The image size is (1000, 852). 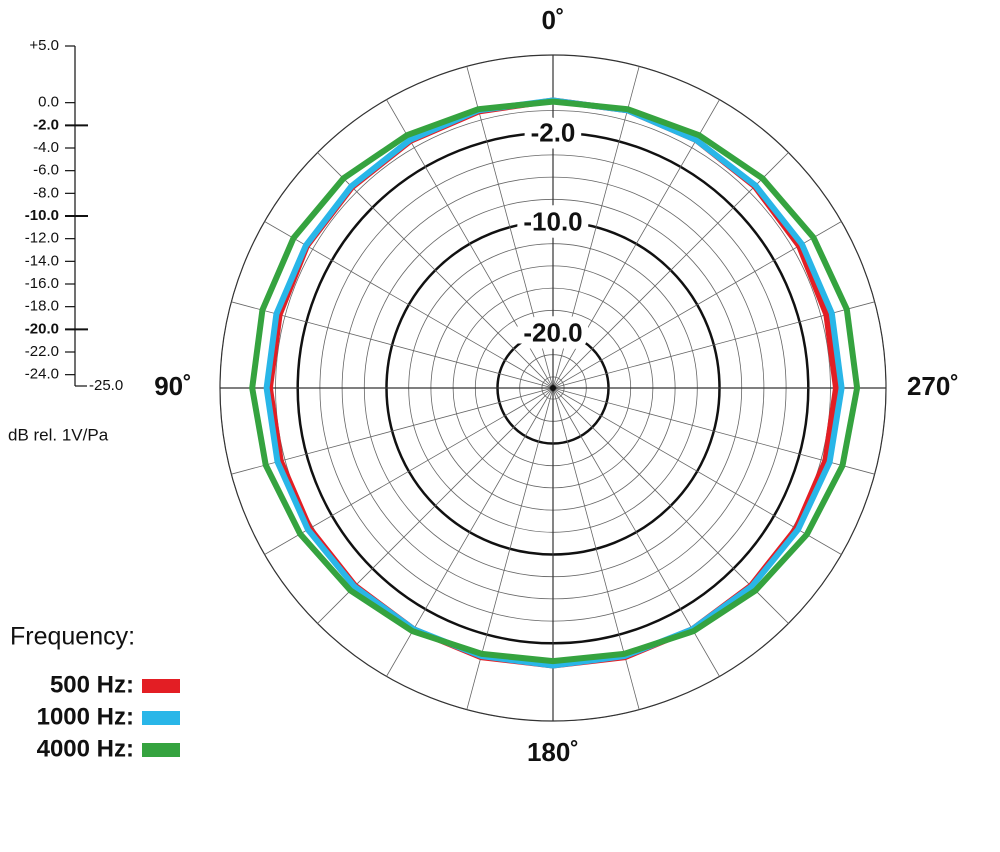 What do you see at coordinates (42, 306) in the screenshot?
I see `y-tick-label: -18.0` at bounding box center [42, 306].